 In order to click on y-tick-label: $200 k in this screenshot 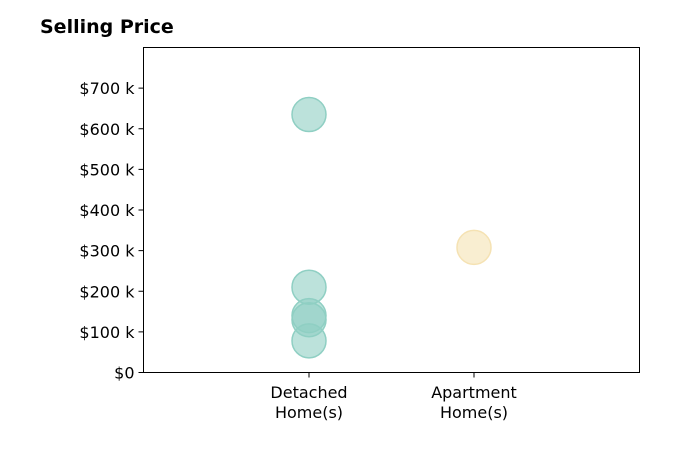, I will do `click(107, 291)`.